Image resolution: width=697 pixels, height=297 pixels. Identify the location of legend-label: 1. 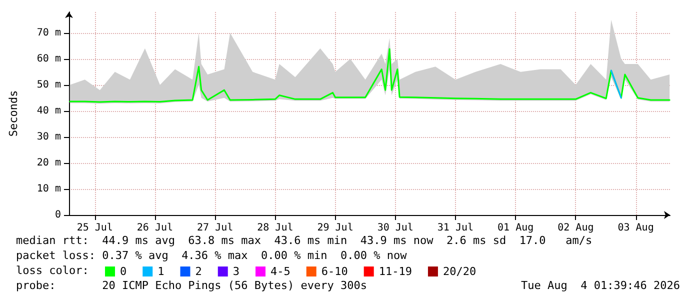
(161, 271).